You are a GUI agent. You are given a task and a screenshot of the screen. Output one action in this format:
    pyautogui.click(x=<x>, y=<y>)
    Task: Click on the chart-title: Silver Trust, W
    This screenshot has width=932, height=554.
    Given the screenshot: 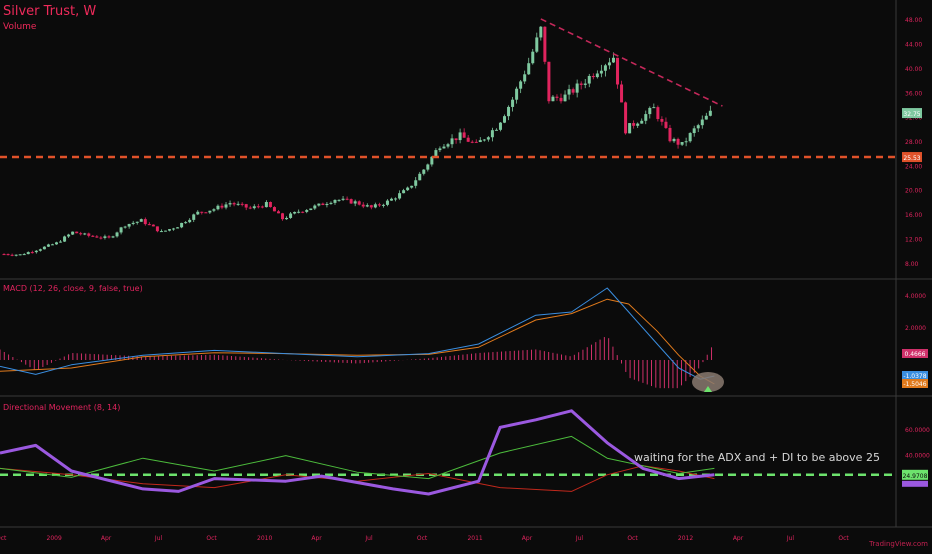 What is the action you would take?
    pyautogui.click(x=50, y=11)
    